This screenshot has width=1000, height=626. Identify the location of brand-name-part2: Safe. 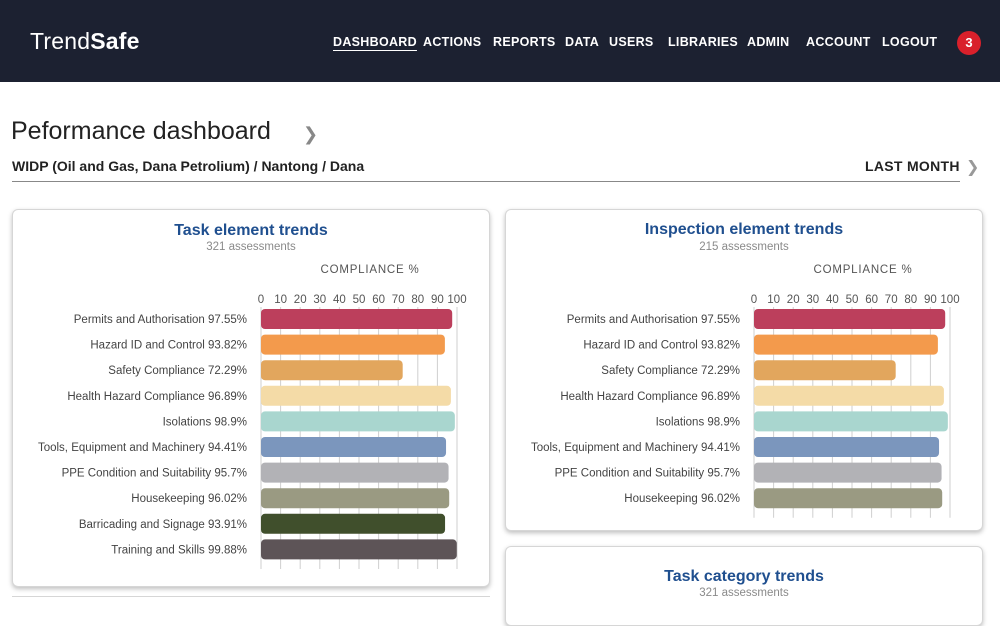
(115, 41).